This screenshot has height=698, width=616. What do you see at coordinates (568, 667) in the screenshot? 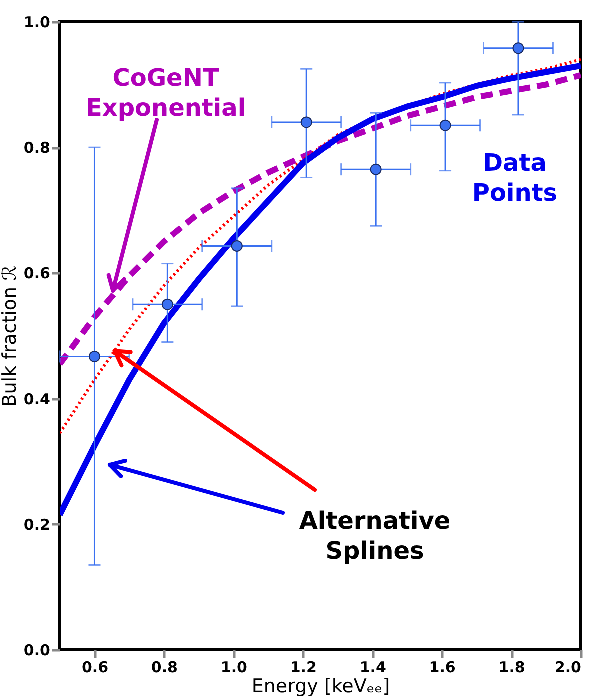
I see `x-tick-label: 2.0` at bounding box center [568, 667].